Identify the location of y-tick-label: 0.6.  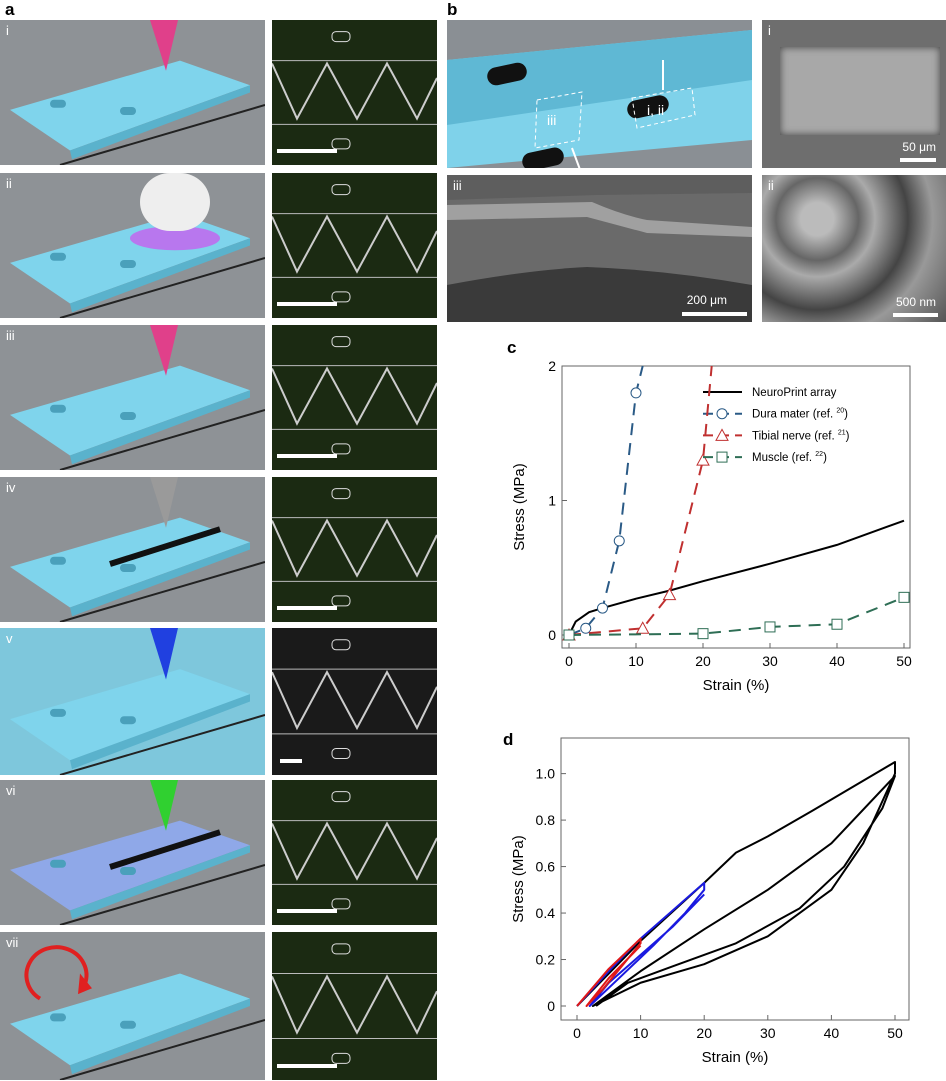
(546, 867).